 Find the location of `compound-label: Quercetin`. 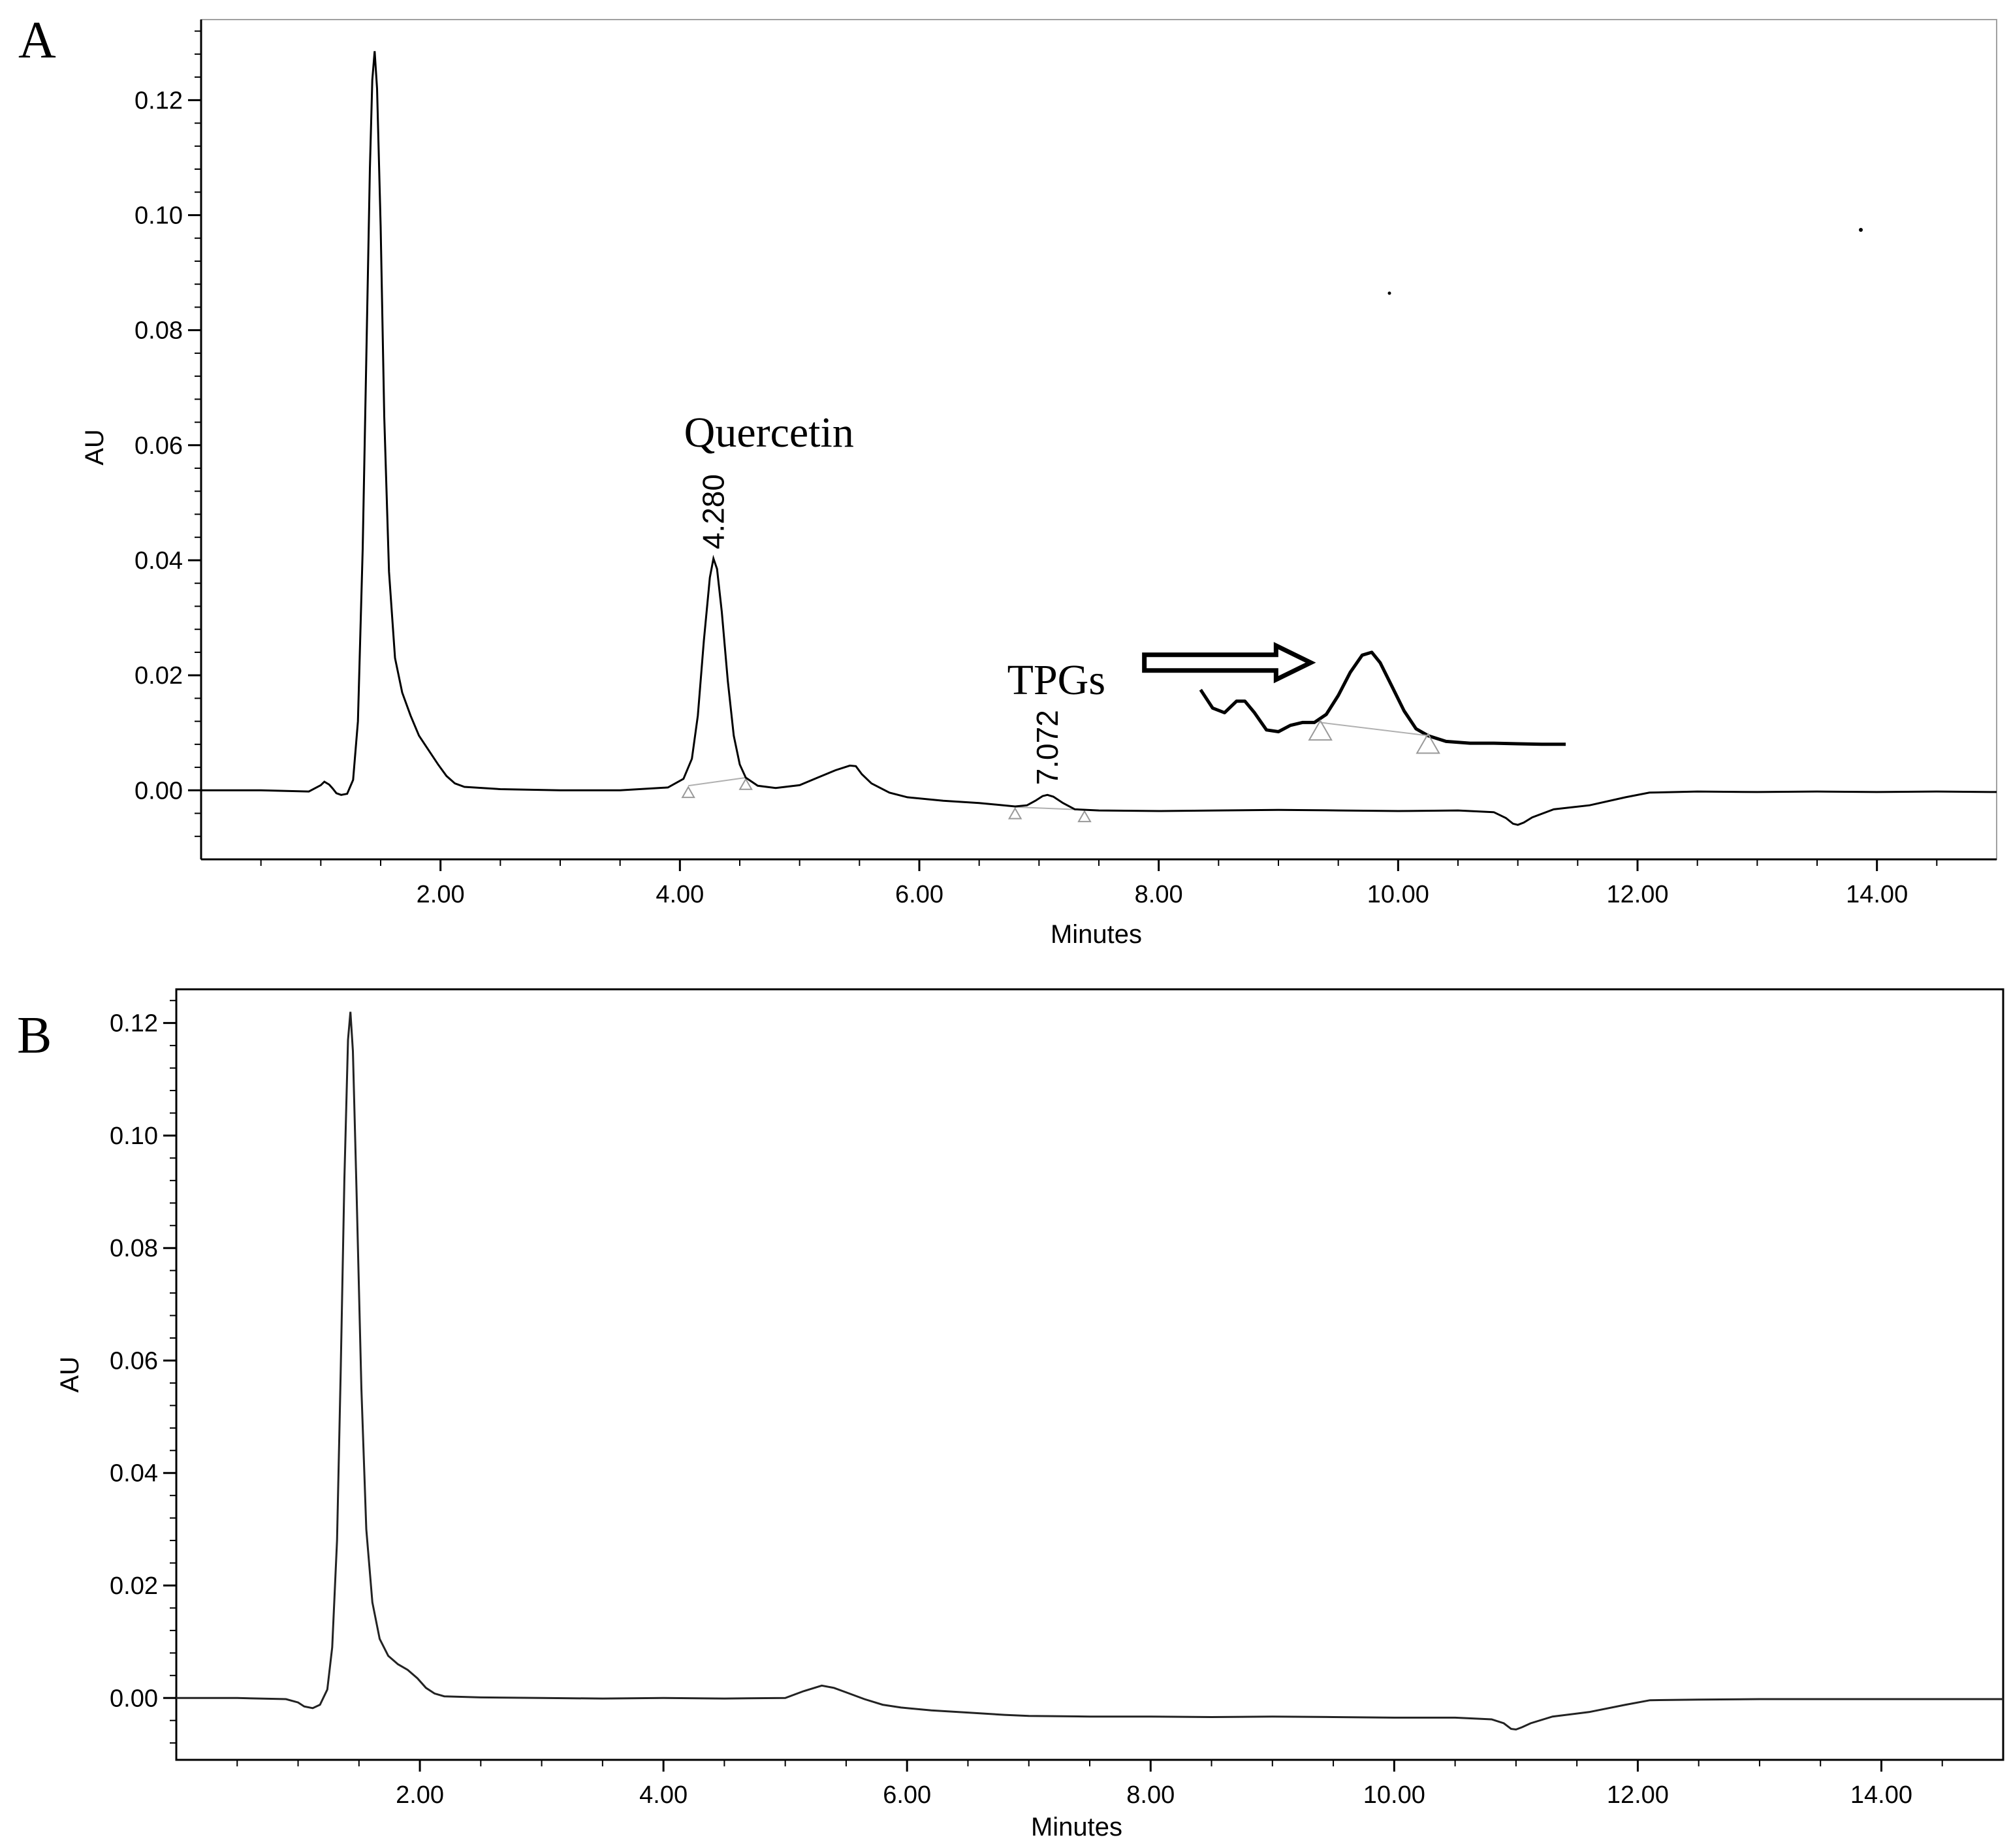

compound-label: Quercetin is located at coordinates (769, 432).